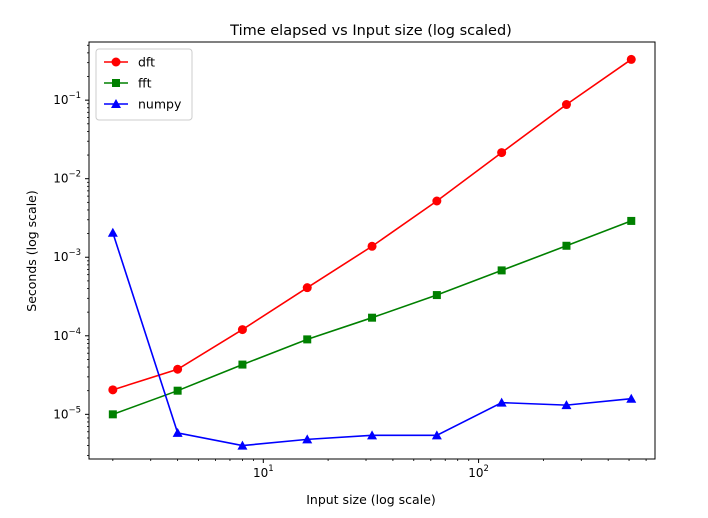 The width and height of the screenshot is (708, 518). I want to click on x-tick-label-exp: 2, so click(486, 469).